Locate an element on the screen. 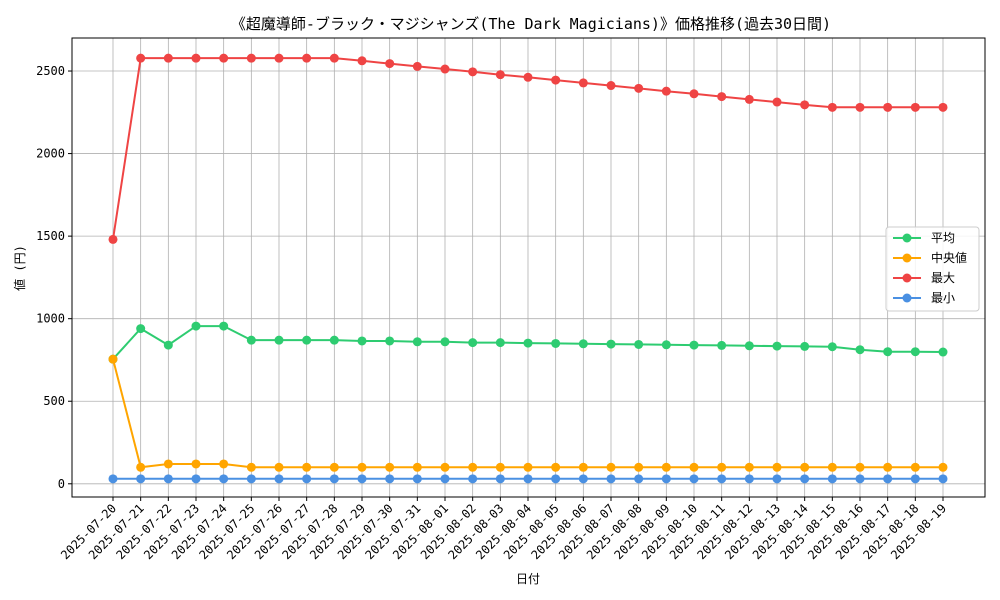 The width and height of the screenshot is (1000, 600). y-axis: 0 500 1000 1500 2000 2500 is located at coordinates (54, 277).